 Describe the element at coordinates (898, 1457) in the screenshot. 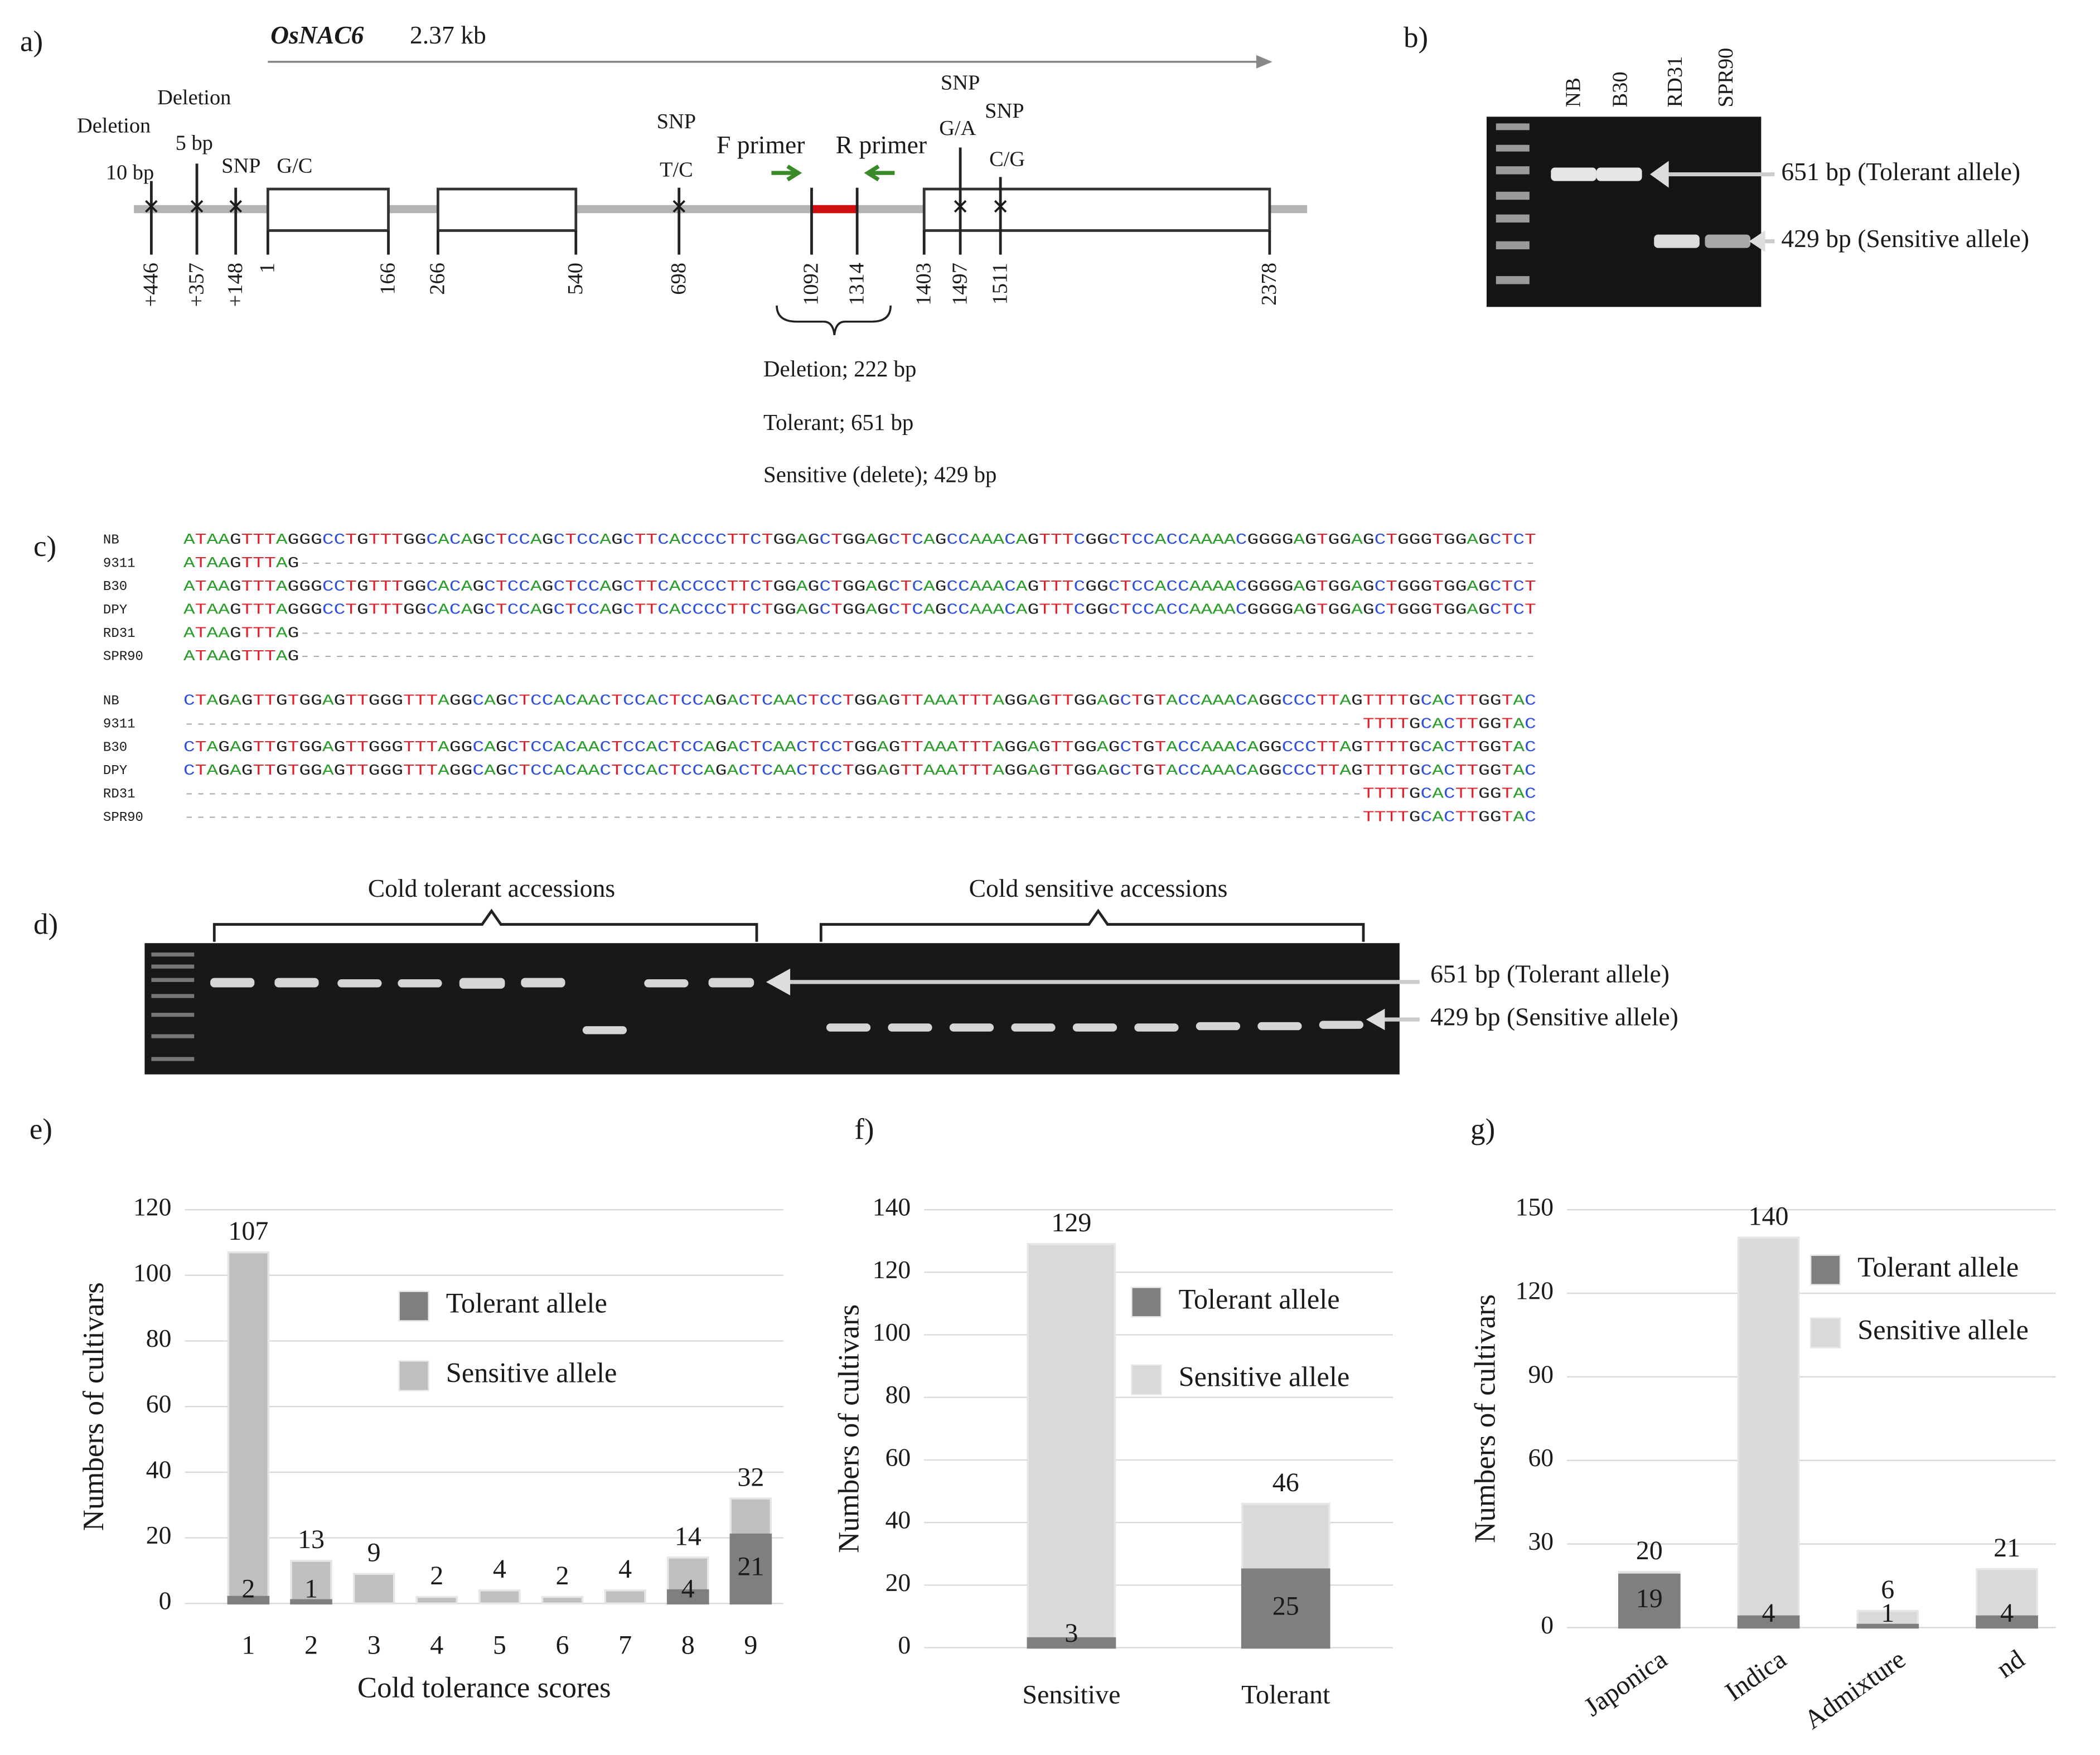

I see `y-tick-label: 60` at that location.